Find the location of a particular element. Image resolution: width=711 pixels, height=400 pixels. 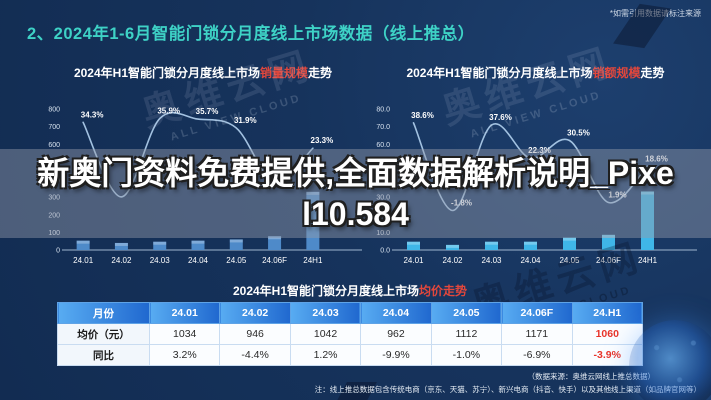

sales-volume-chart-title: 2024年H1智能门锁分月度线上市场销量规模走势 is located at coordinates (203, 72).